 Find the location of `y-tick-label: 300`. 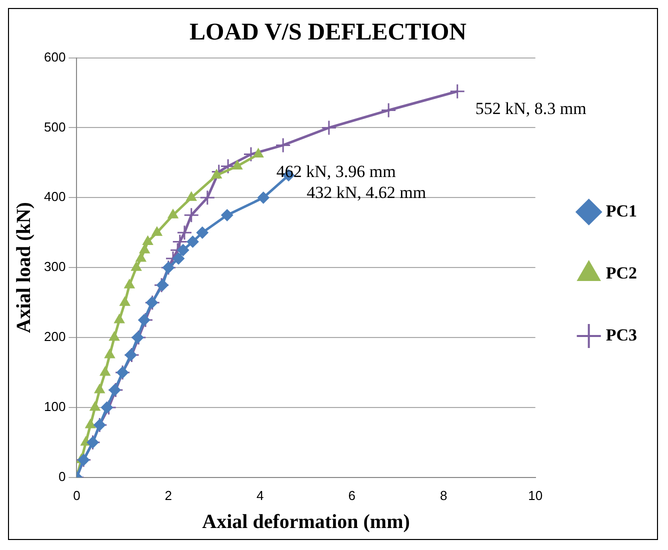

y-tick-label: 300 is located at coordinates (55, 266).